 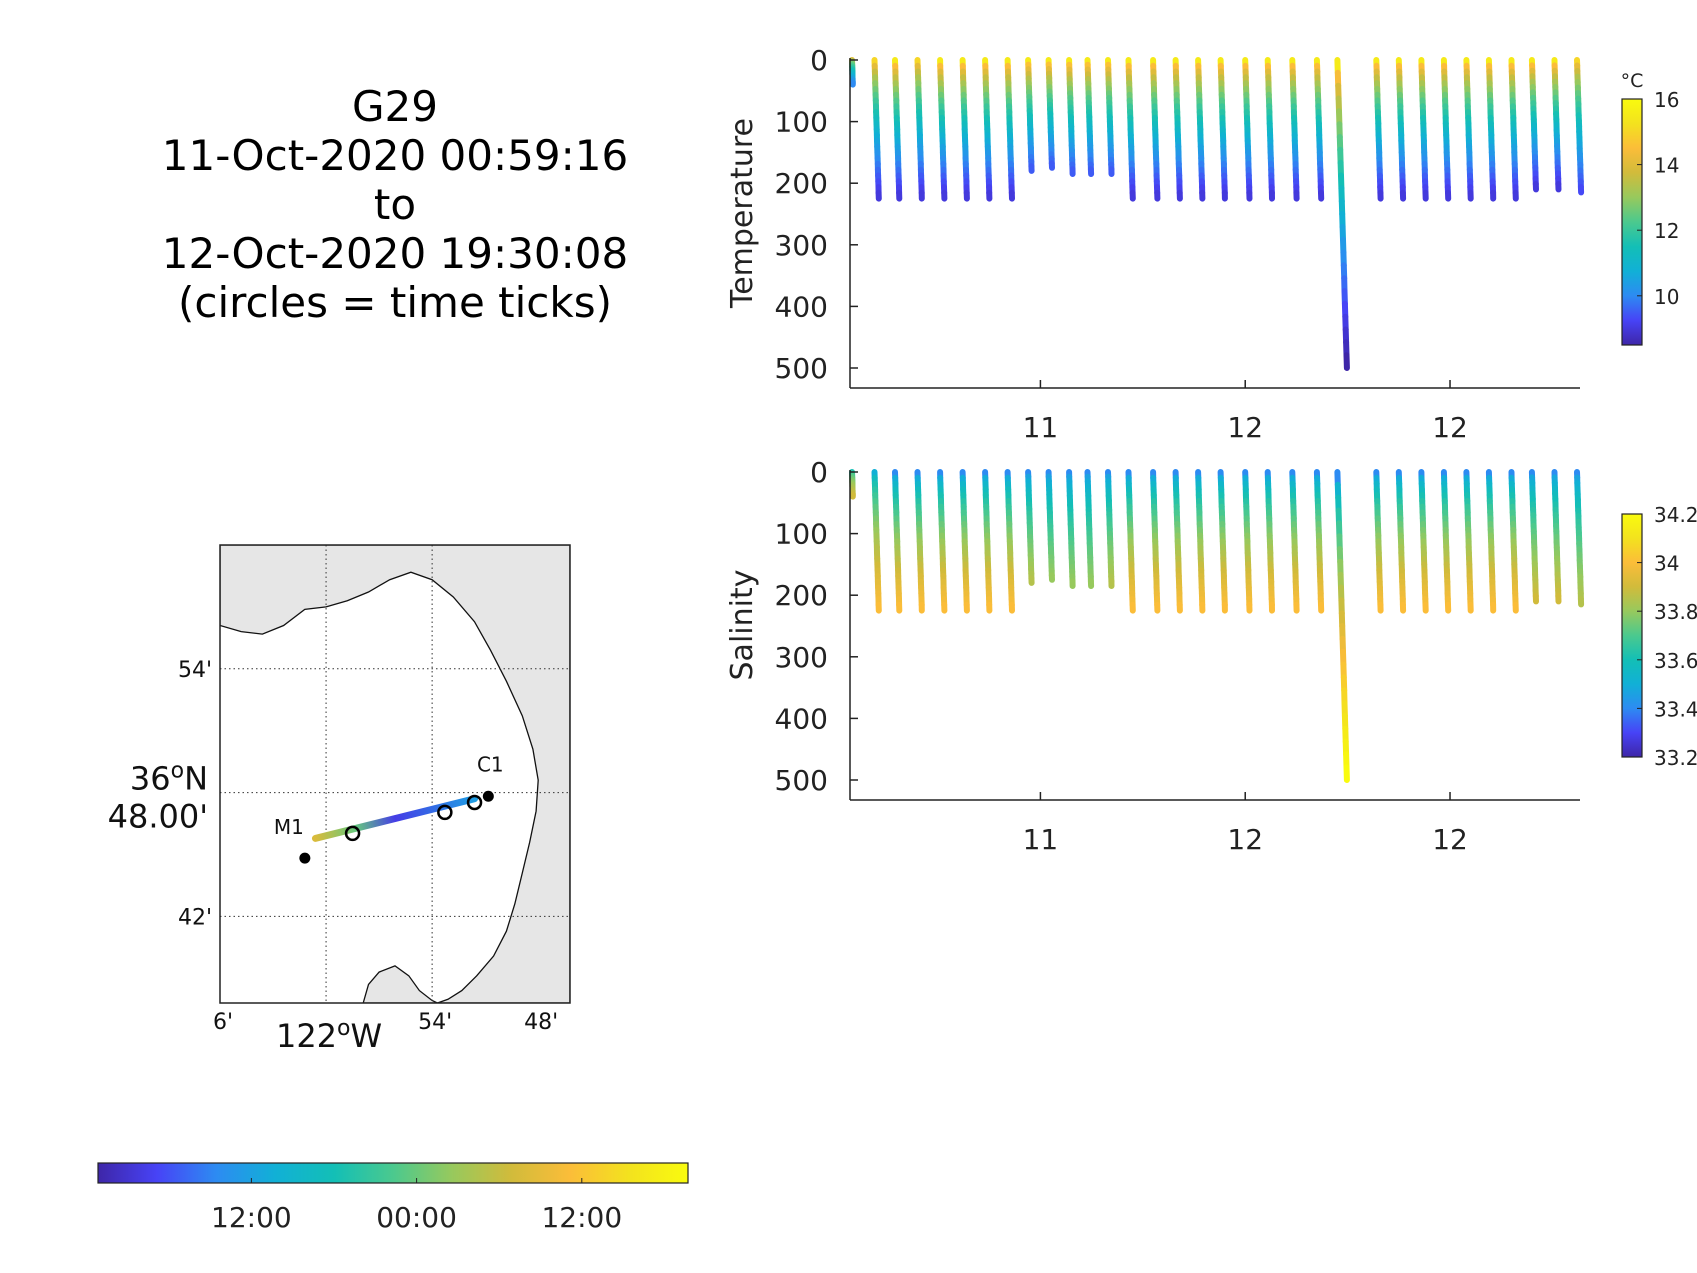 I want to click on title-line: to, so click(x=395, y=204).